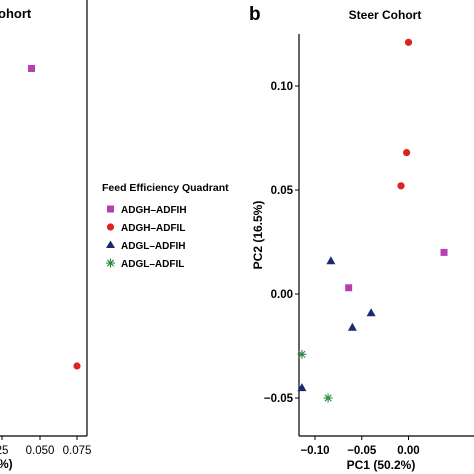 This screenshot has height=474, width=474. Describe the element at coordinates (77, 451) in the screenshot. I see `left-x-tick-label: 0.075` at that location.